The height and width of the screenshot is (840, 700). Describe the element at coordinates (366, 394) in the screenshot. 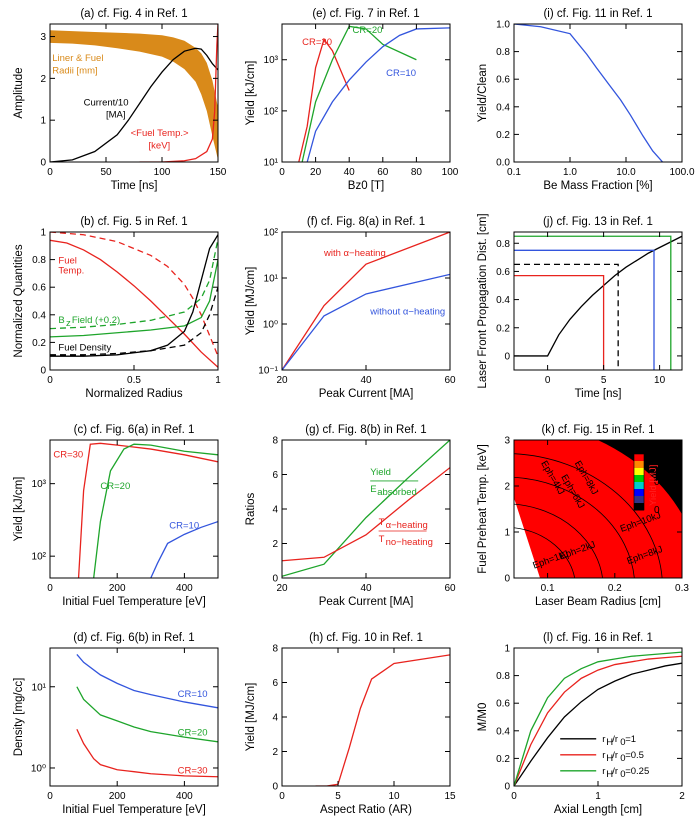

I see `x-axis-label: Peak Current [MA]` at that location.